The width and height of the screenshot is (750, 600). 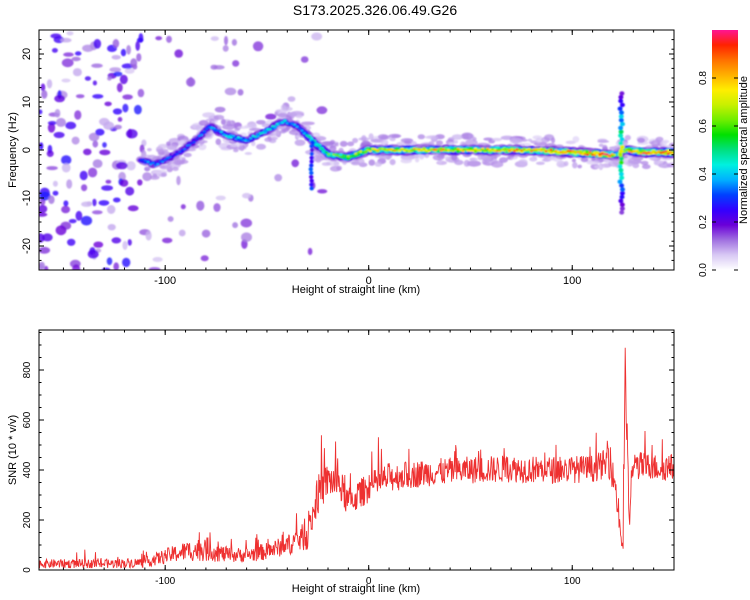 What do you see at coordinates (572, 581) in the screenshot?
I see `snr-x-tick-label: 100` at bounding box center [572, 581].